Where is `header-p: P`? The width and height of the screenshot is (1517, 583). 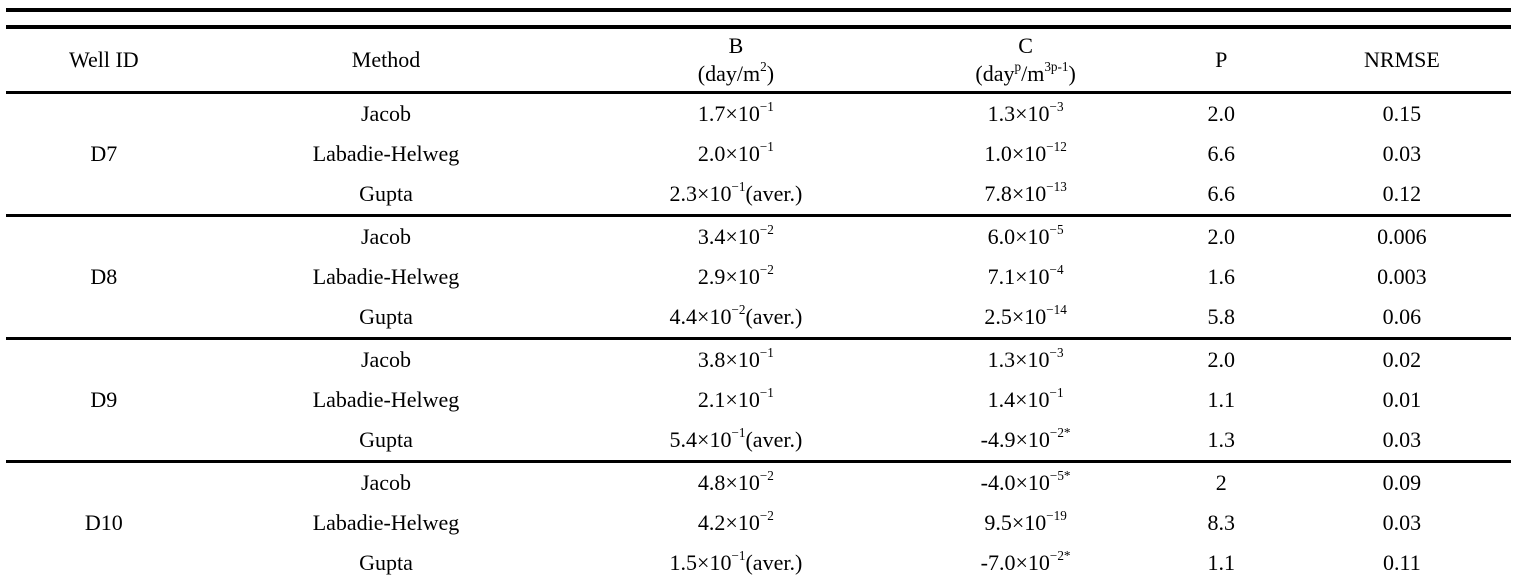
header-p: P is located at coordinates (1221, 61).